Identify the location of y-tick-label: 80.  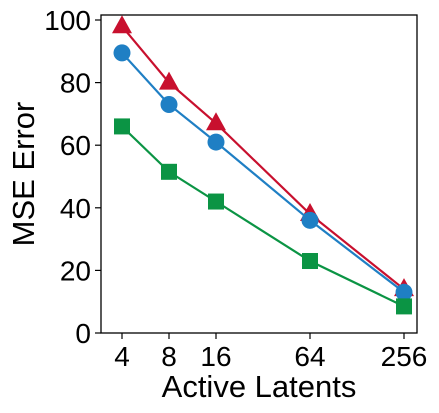
(75, 83).